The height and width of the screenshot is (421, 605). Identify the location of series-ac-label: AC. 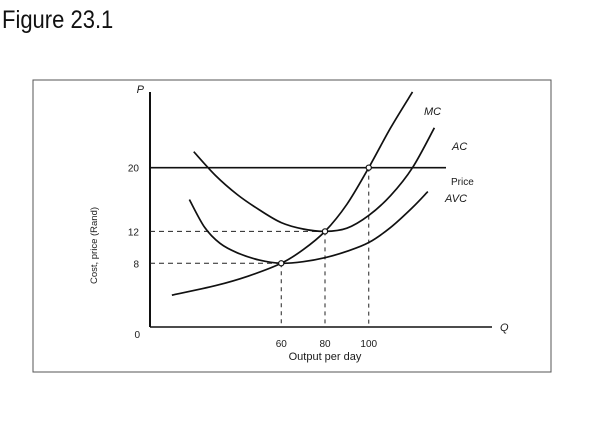
(459, 147).